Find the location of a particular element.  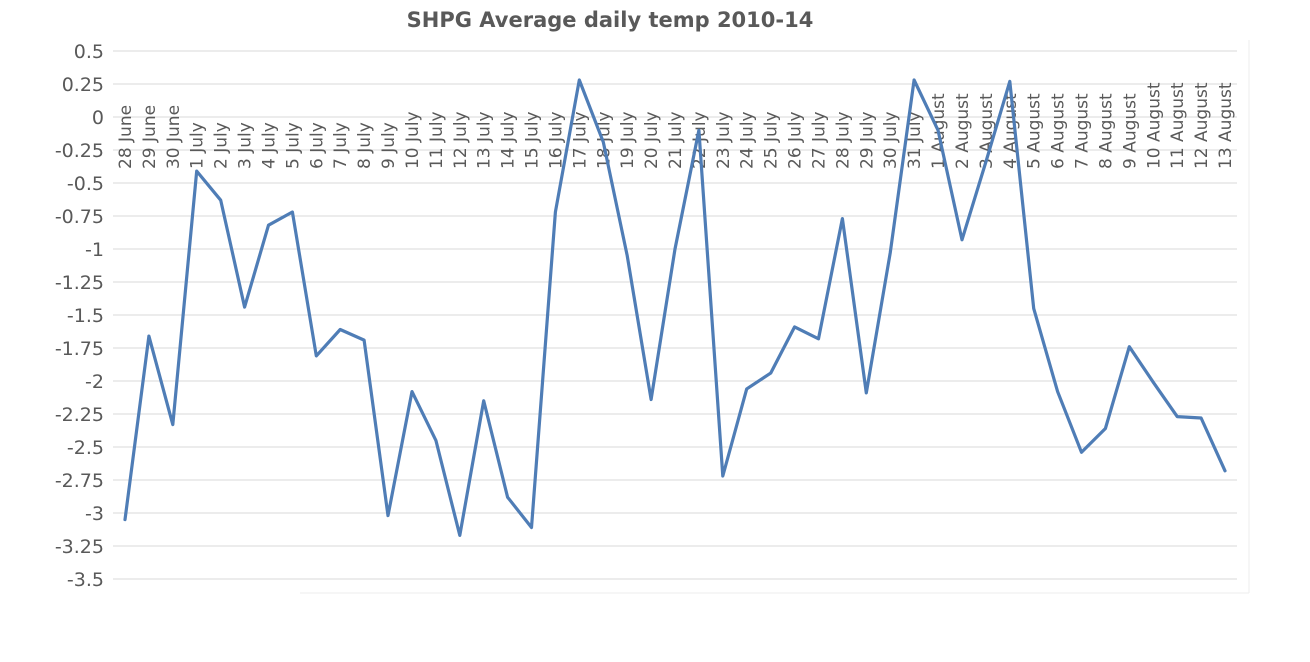

x-tick-label: 16 July is located at coordinates (556, 140).